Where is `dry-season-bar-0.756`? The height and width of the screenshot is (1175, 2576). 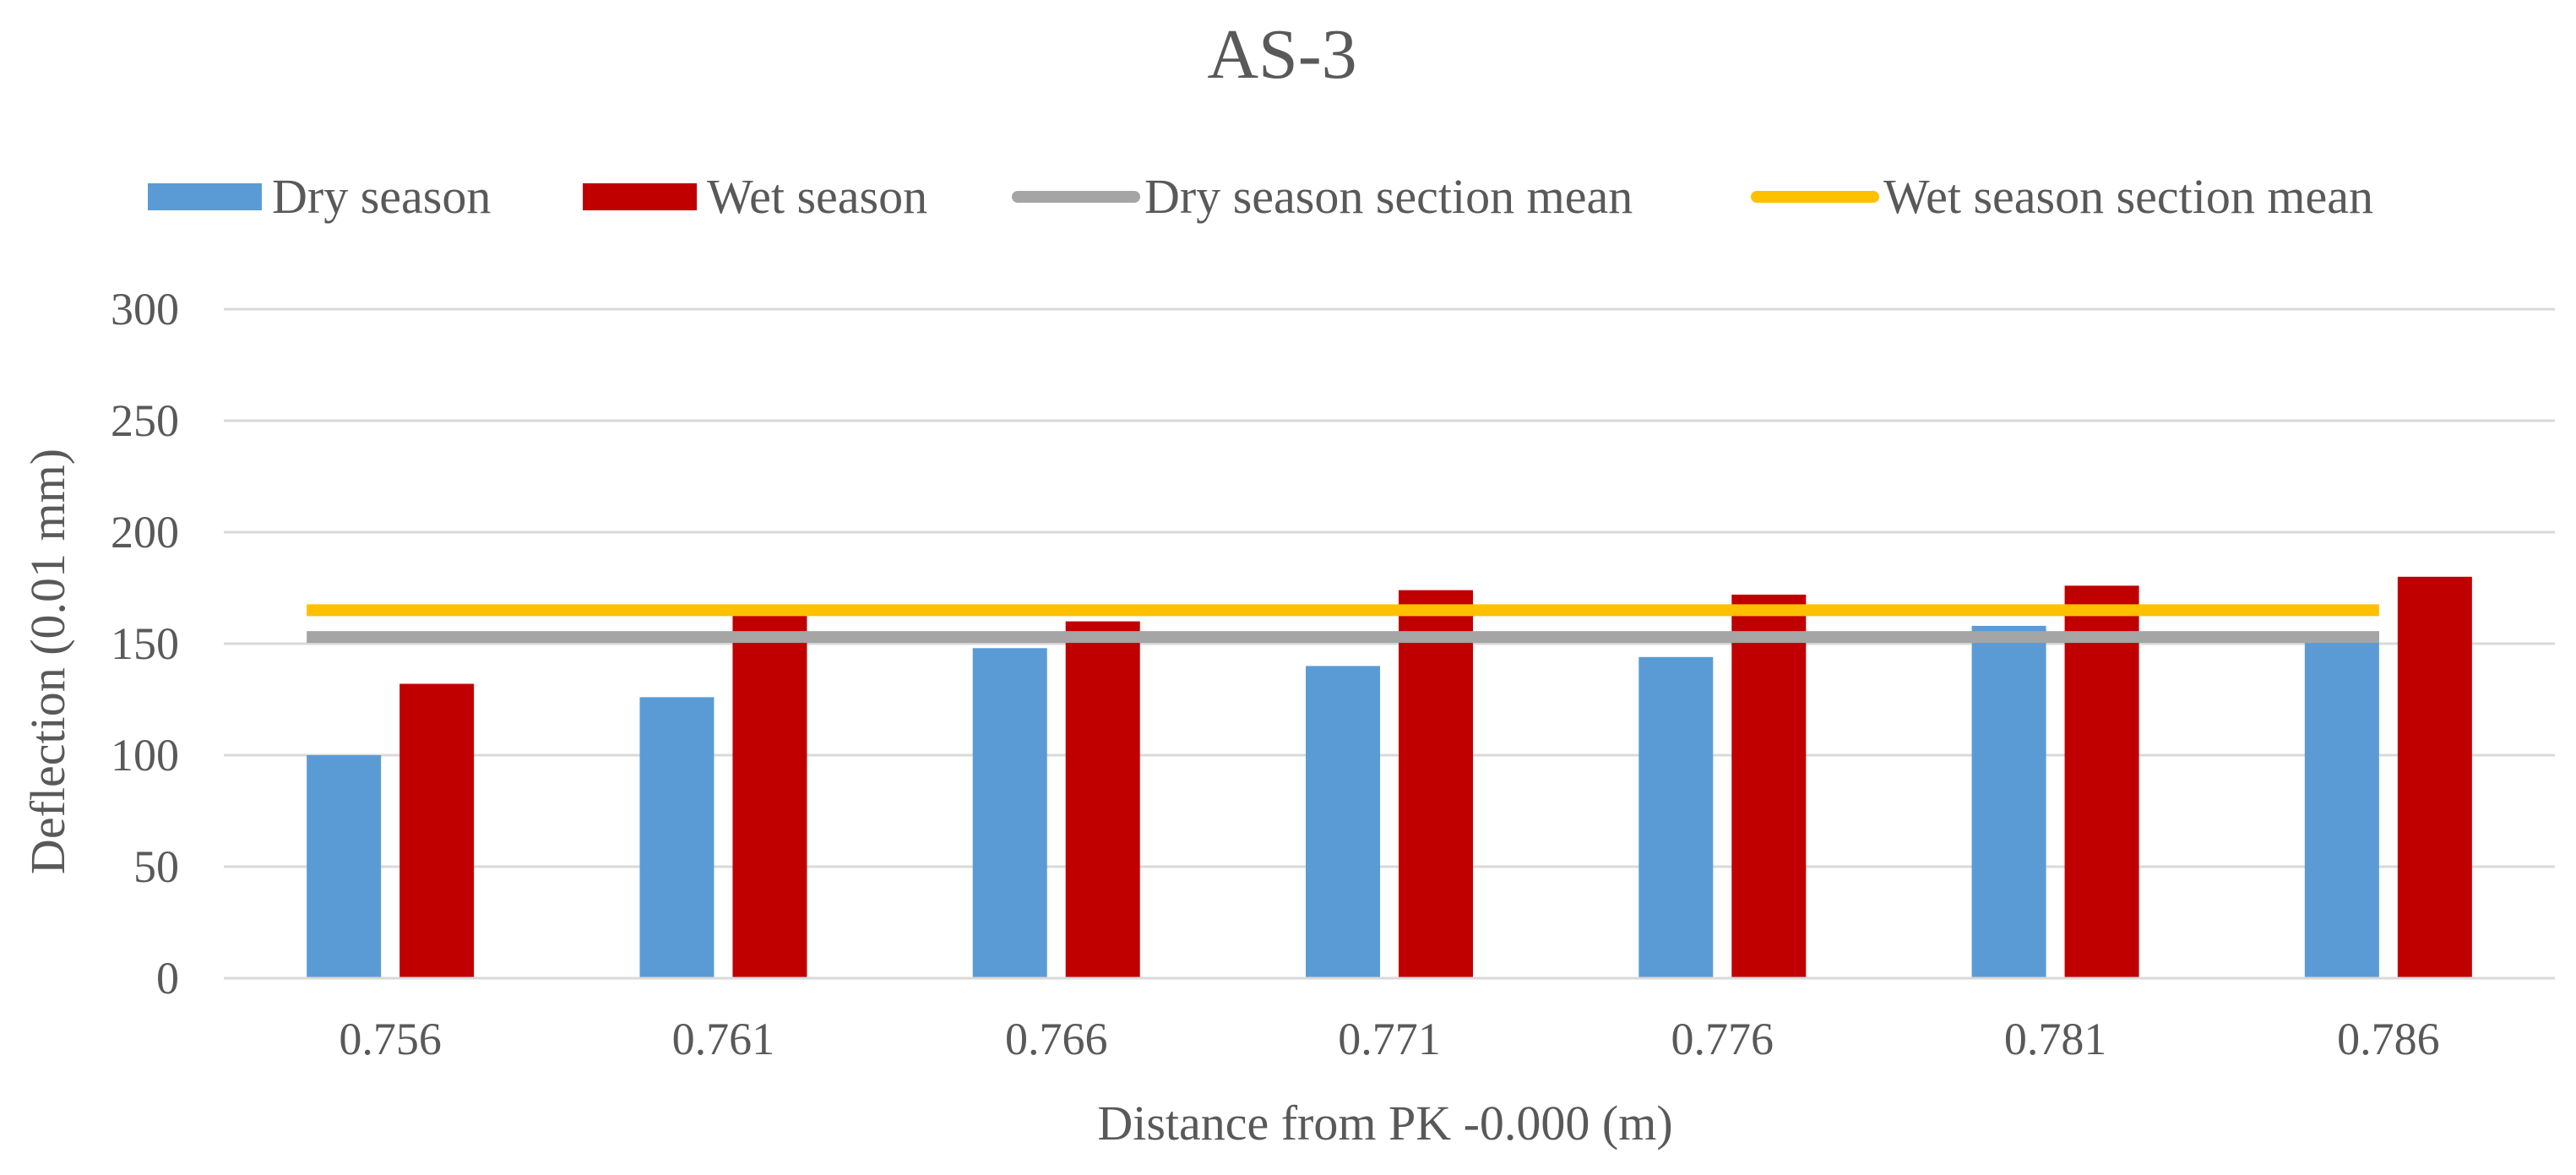 dry-season-bar-0.756 is located at coordinates (344, 867).